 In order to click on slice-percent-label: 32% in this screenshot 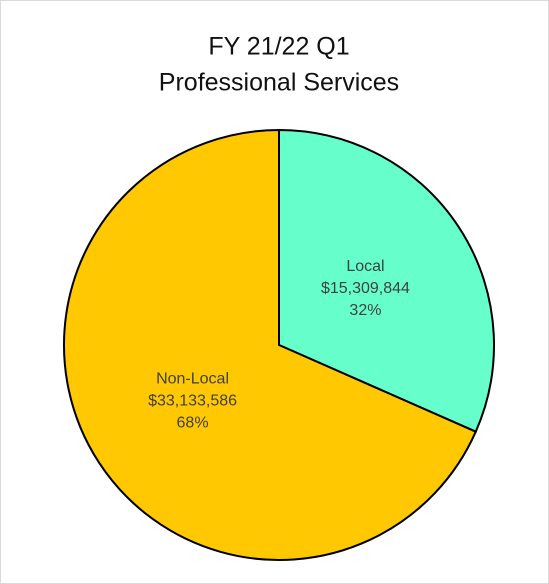, I will do `click(365, 310)`.